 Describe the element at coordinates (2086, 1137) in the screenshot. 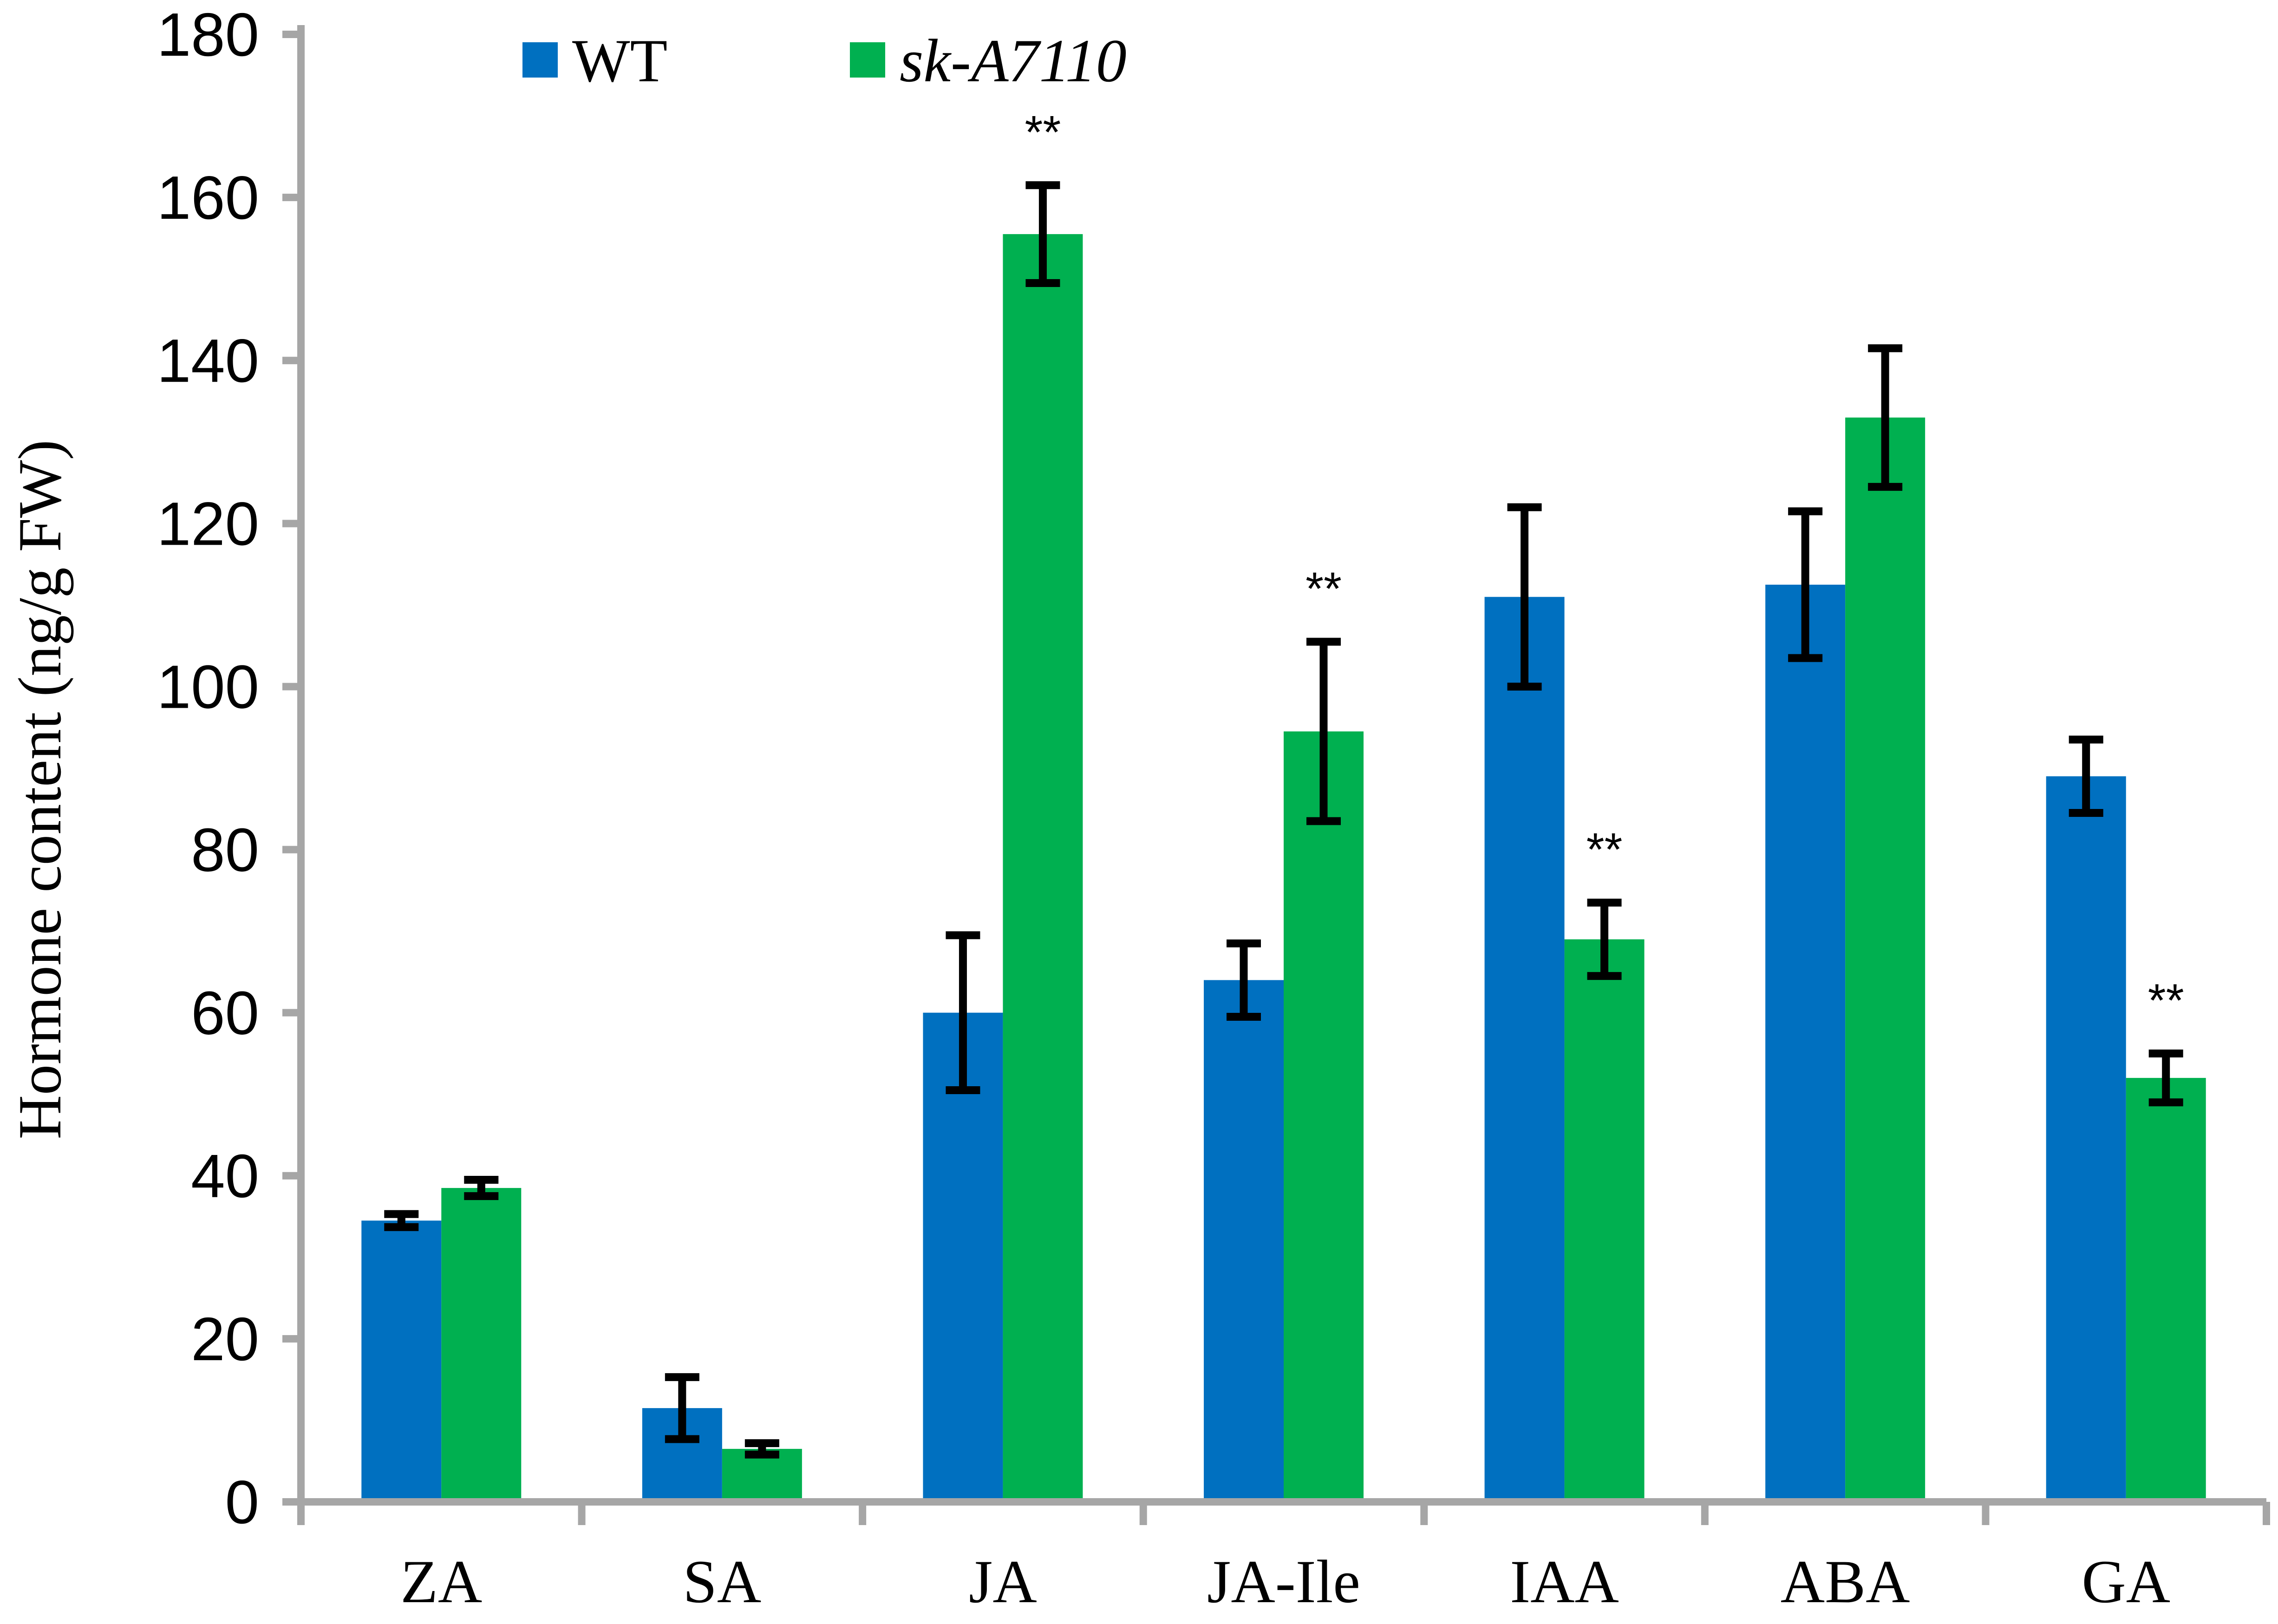

I see `bar-WT-GA` at that location.